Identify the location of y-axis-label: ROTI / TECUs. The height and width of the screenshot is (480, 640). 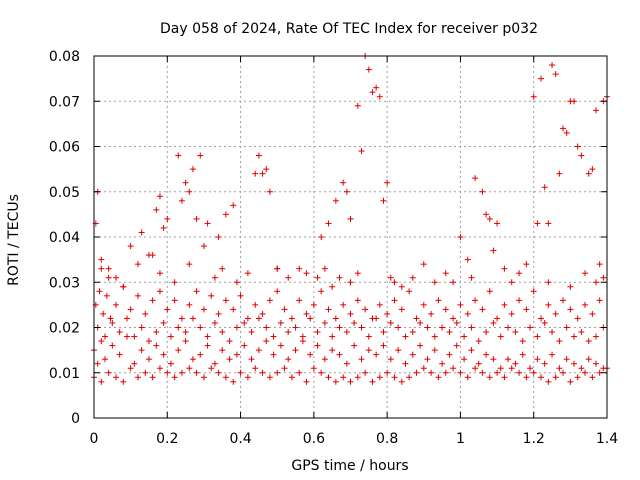
(14, 240).